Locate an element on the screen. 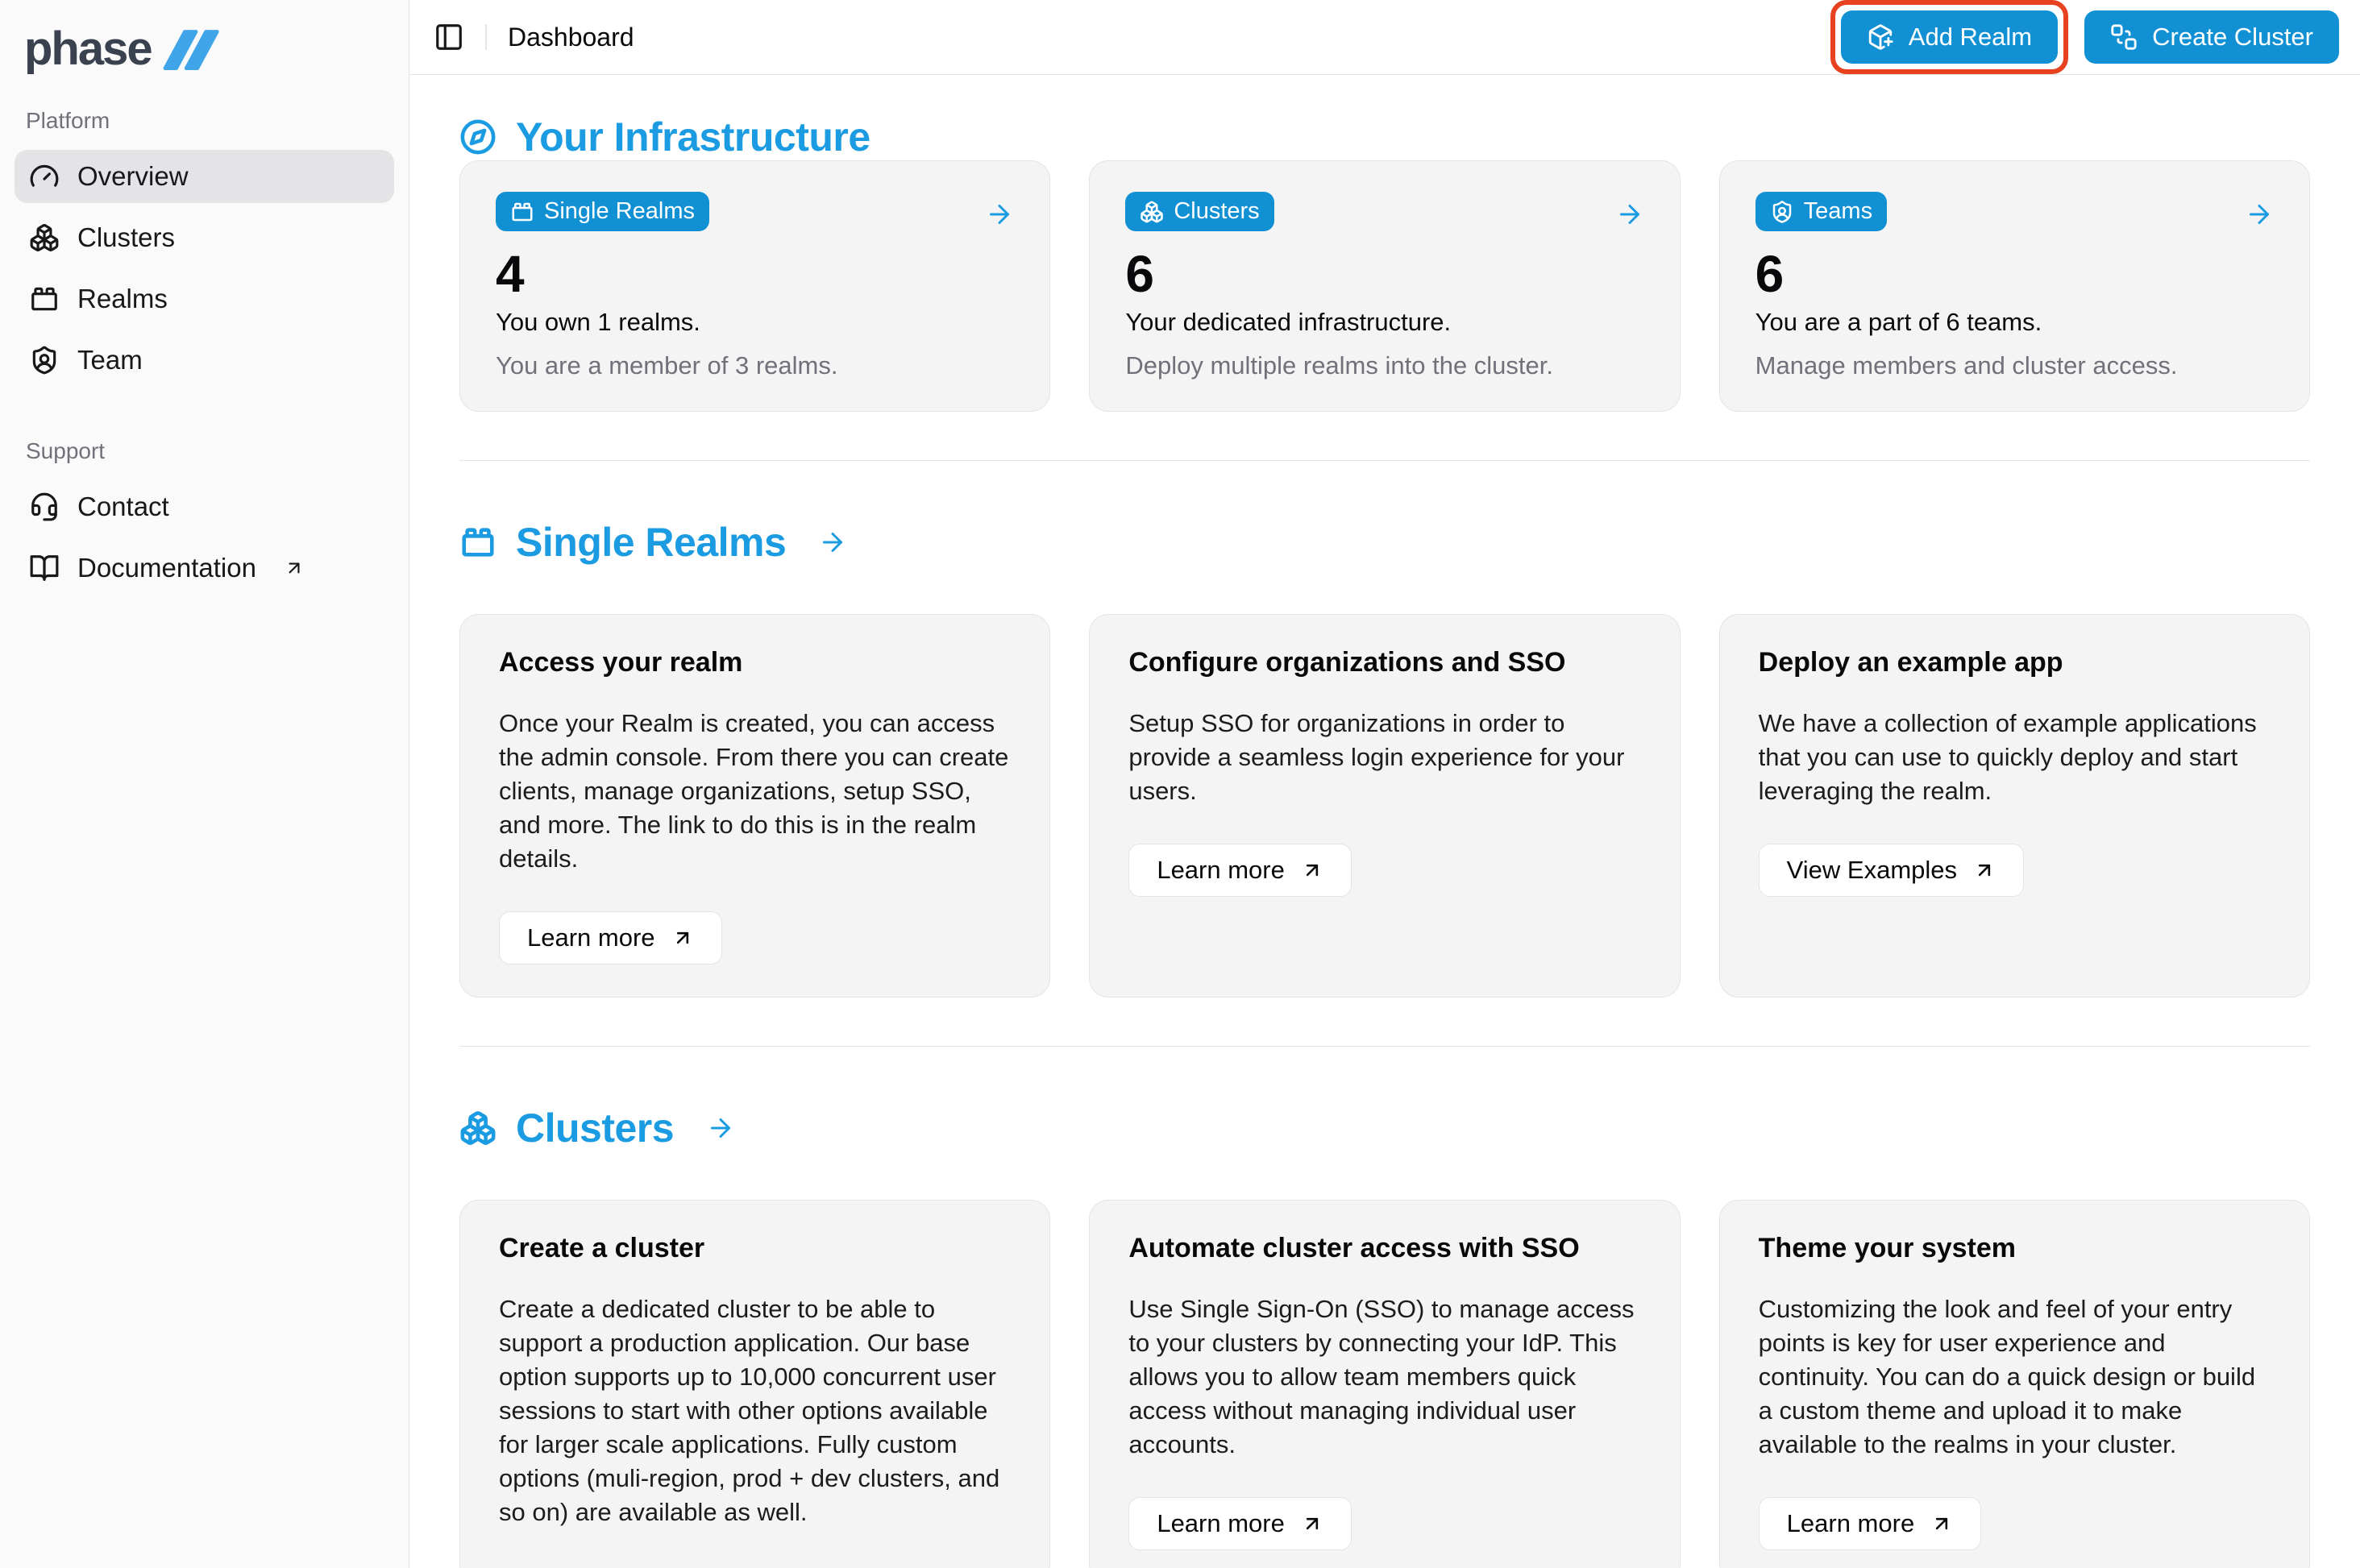  card-title: Create a cluster is located at coordinates (602, 1248).